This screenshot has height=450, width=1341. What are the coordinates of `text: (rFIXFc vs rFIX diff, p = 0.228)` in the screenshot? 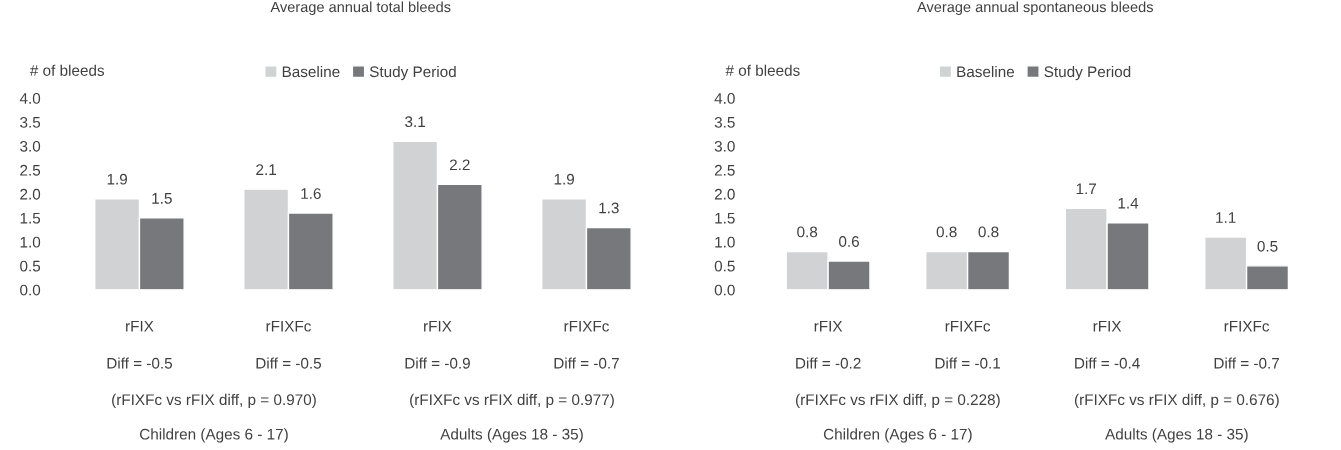 It's located at (898, 401).